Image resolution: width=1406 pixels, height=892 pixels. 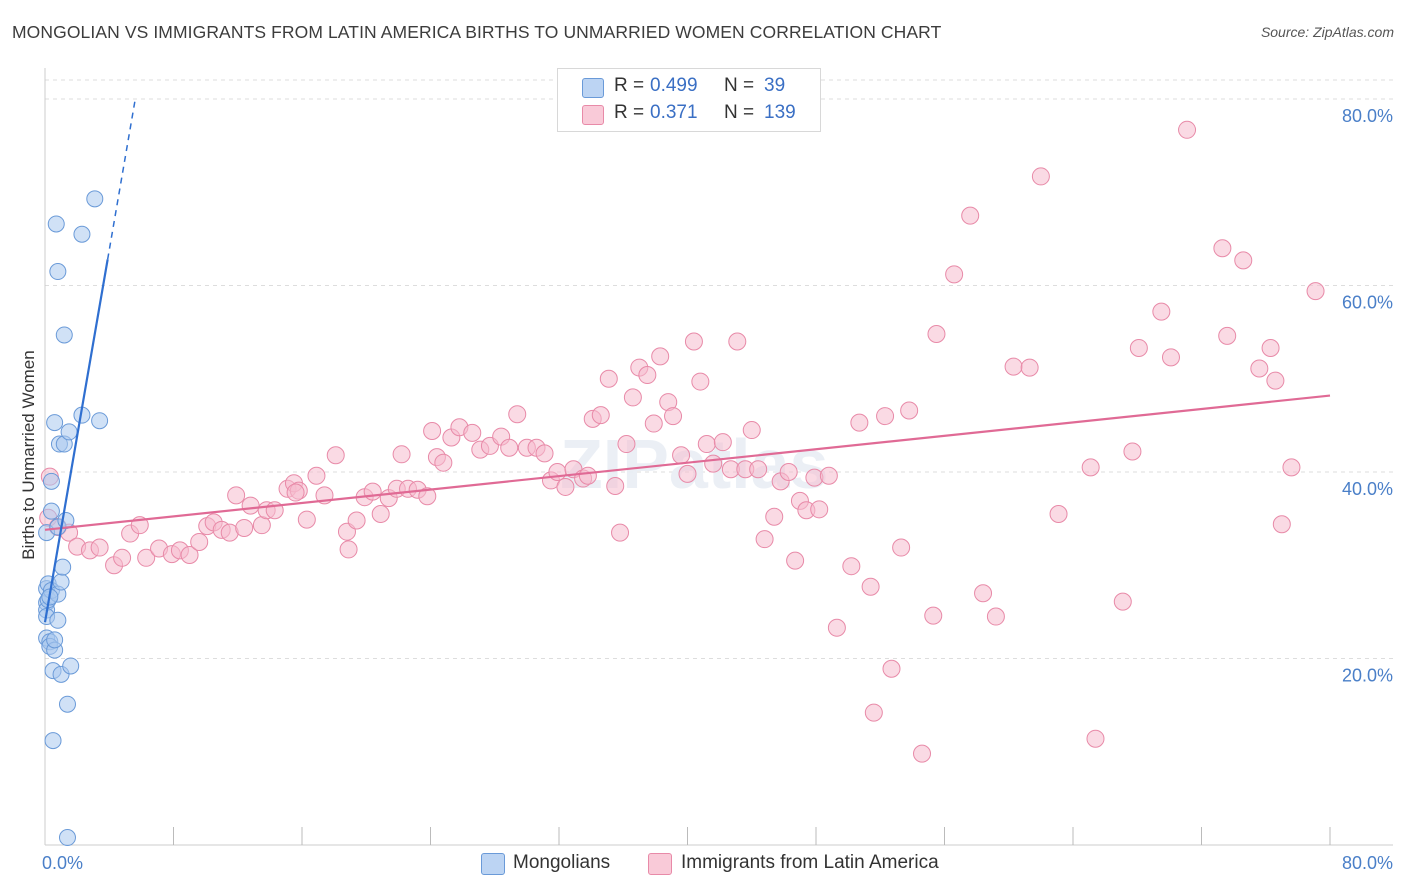 I want to click on x-tick-labels: 0.0% 80.0%, so click(x=717, y=863).